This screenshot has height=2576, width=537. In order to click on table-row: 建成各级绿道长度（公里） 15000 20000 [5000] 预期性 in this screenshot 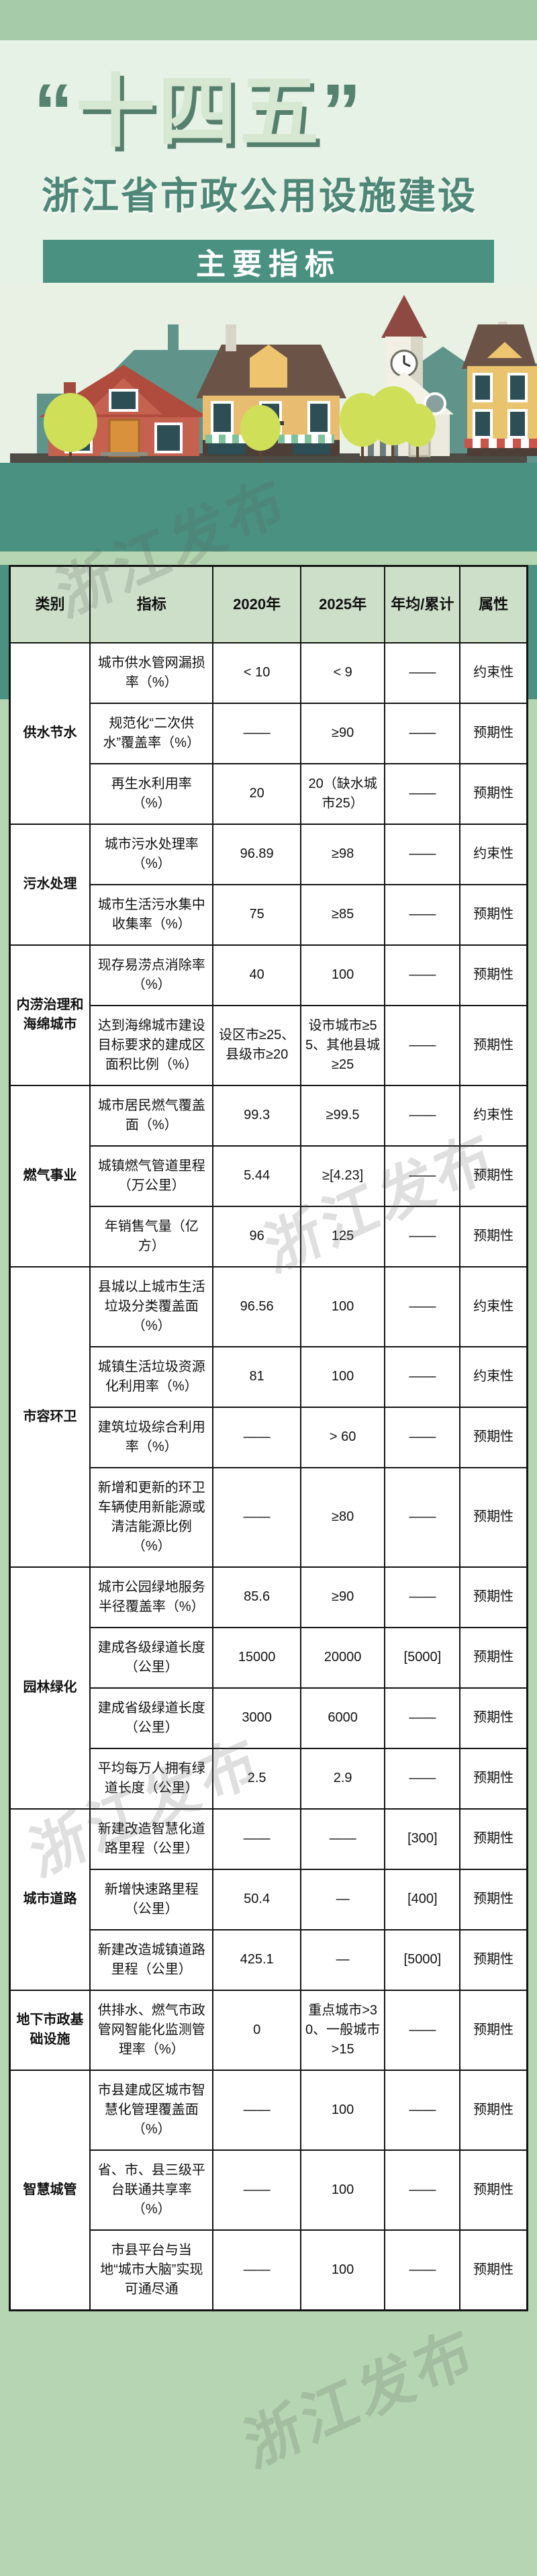, I will do `click(269, 1657)`.